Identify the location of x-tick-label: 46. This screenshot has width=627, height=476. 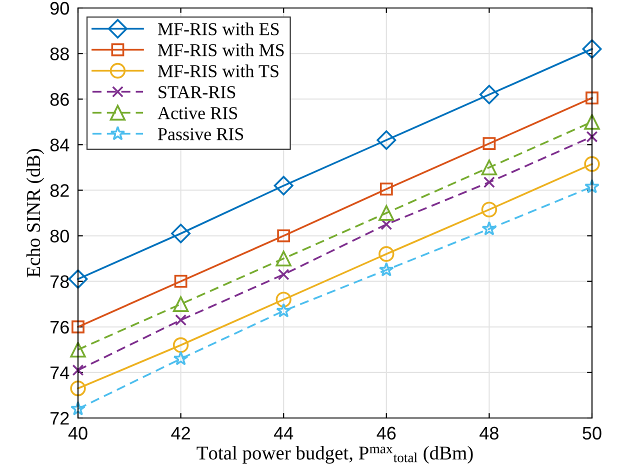
(386, 433).